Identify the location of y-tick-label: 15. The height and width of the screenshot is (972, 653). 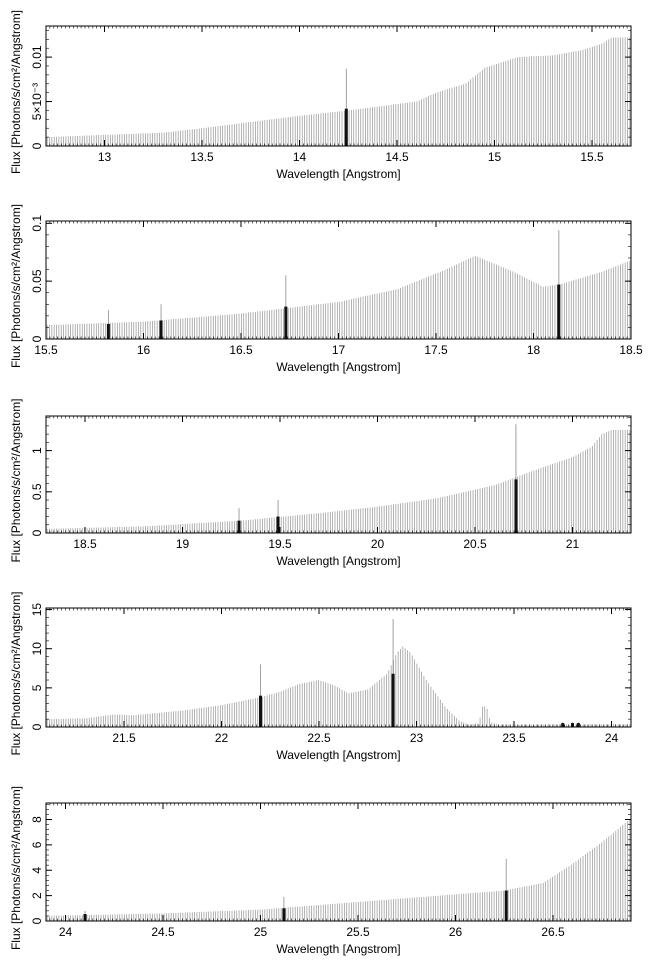
(37, 610).